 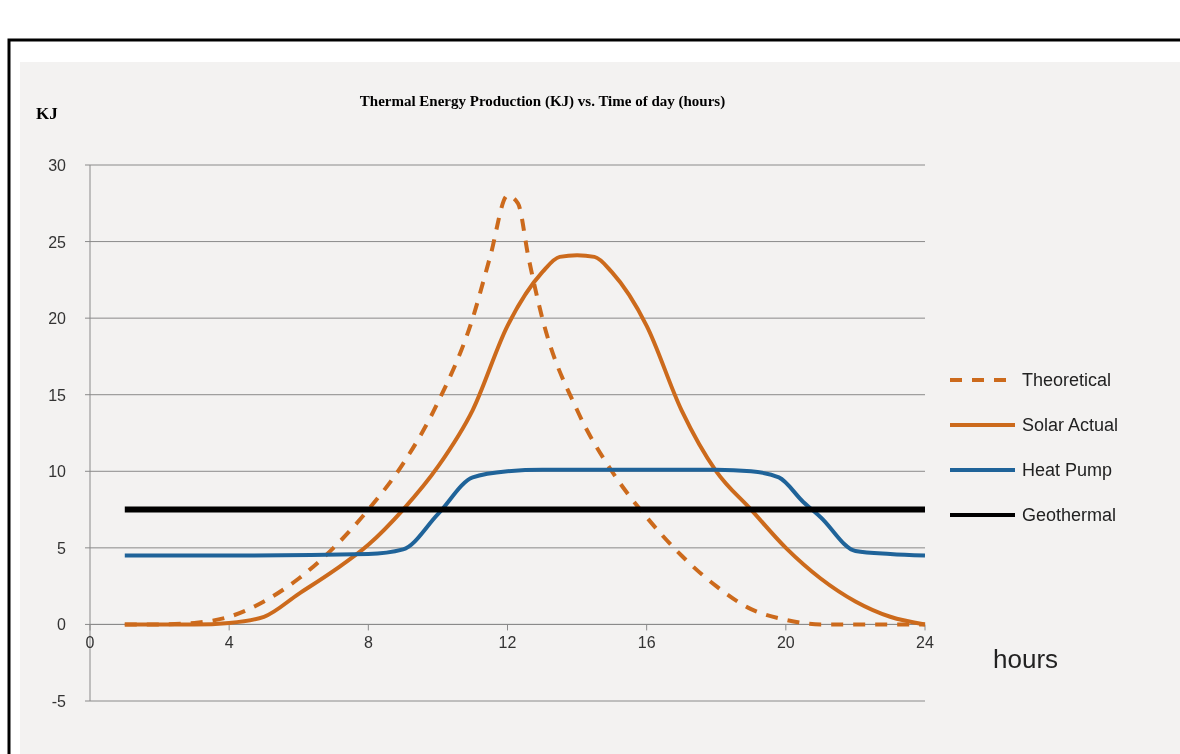 I want to click on x-tick-label: 0, so click(x=90, y=643).